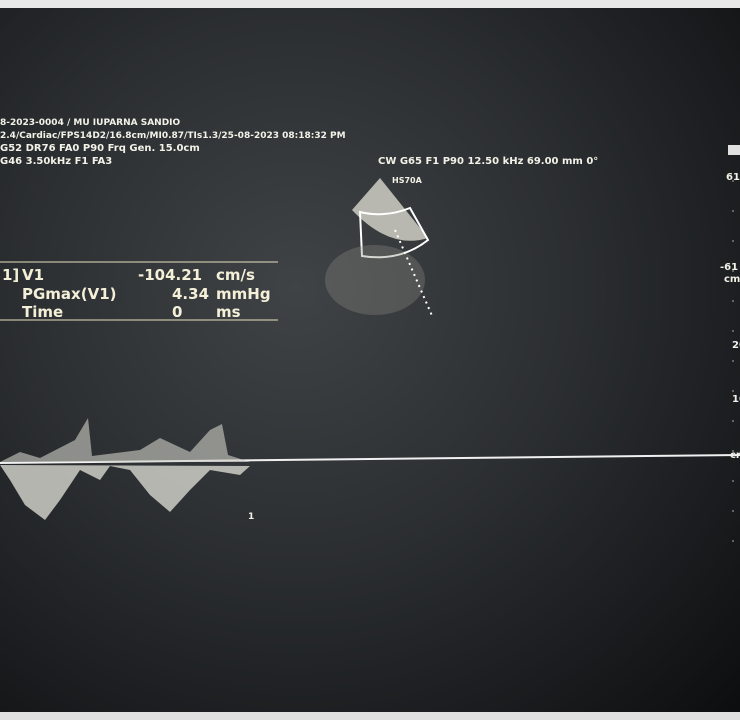 This screenshot has height=720, width=740. What do you see at coordinates (43, 312) in the screenshot?
I see `measurement-label: Time` at bounding box center [43, 312].